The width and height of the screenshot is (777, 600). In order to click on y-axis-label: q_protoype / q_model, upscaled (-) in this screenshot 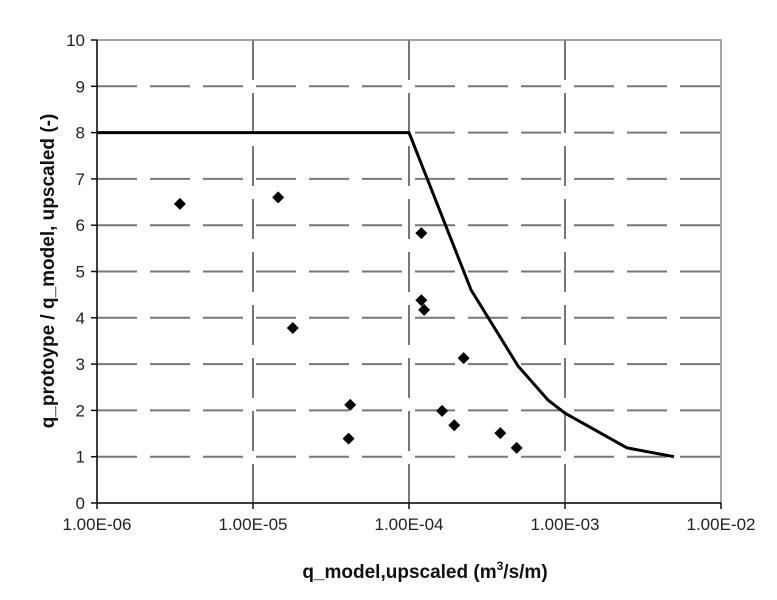, I will do `click(48, 271)`.